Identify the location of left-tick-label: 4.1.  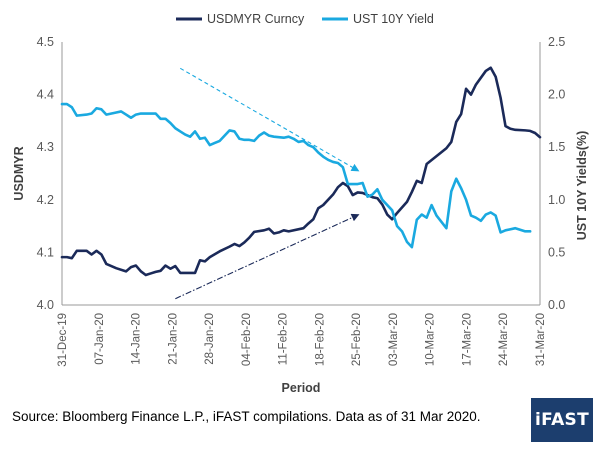
(45, 252).